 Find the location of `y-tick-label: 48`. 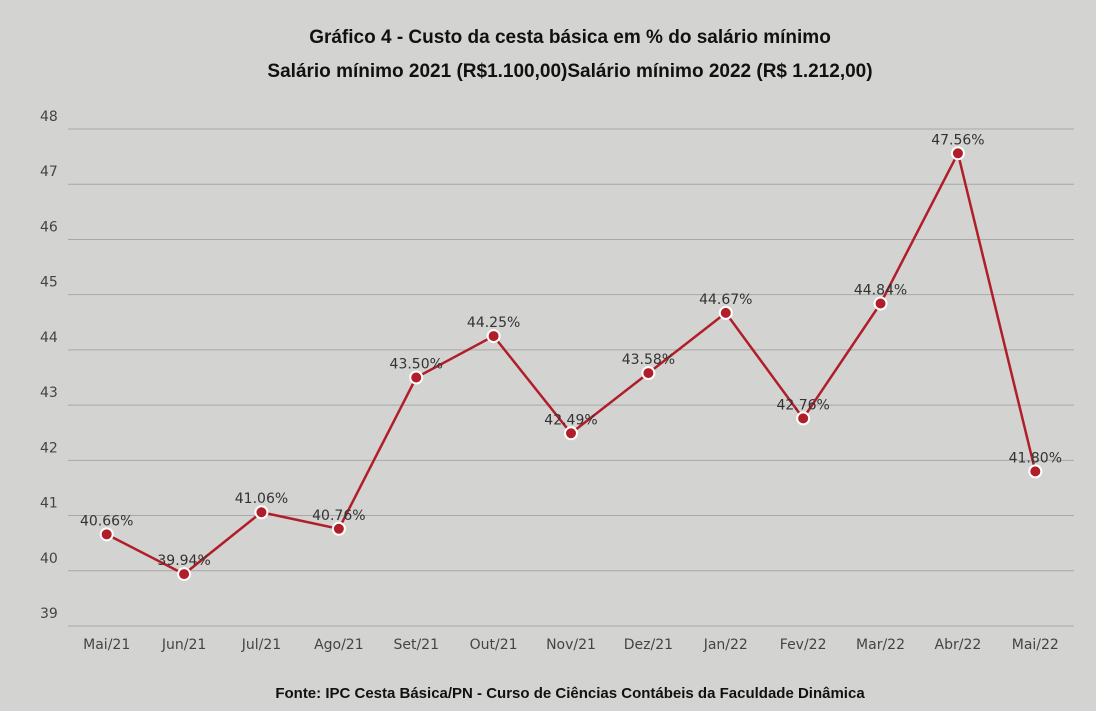

y-tick-label: 48 is located at coordinates (49, 117).